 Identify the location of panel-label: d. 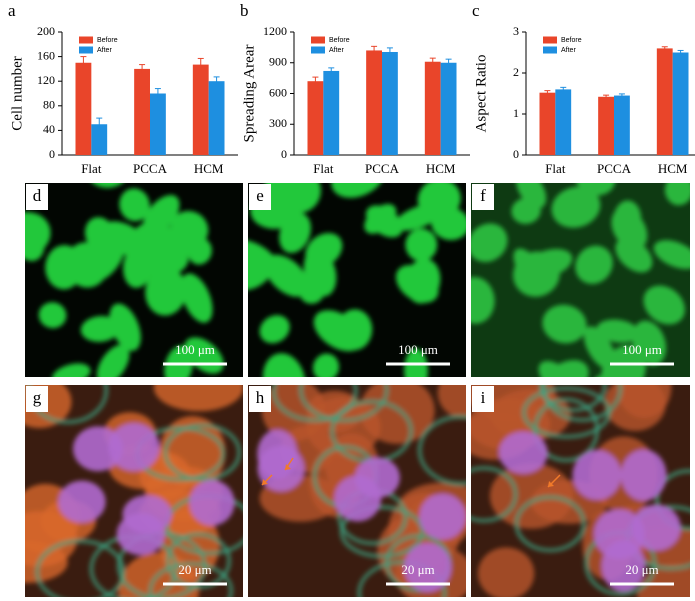
(37, 195).